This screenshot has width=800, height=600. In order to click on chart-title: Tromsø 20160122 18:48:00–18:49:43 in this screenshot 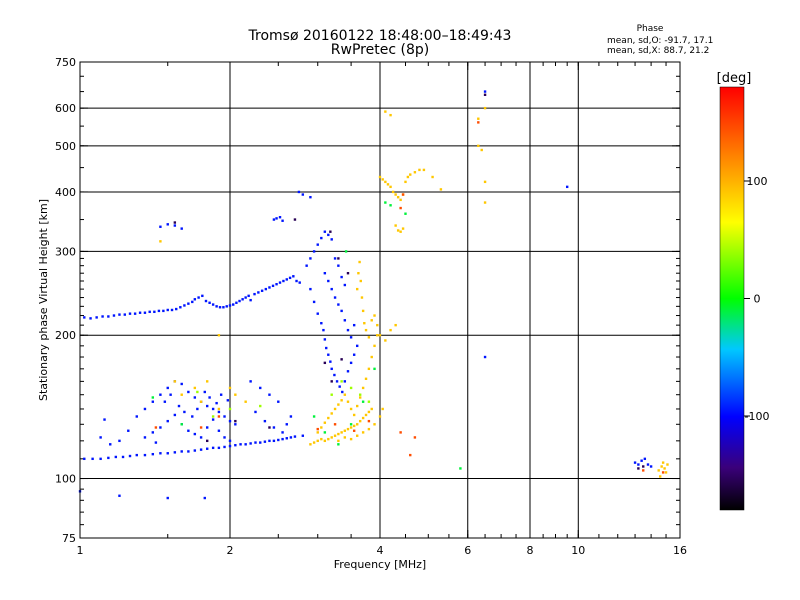, I will do `click(380, 36)`.